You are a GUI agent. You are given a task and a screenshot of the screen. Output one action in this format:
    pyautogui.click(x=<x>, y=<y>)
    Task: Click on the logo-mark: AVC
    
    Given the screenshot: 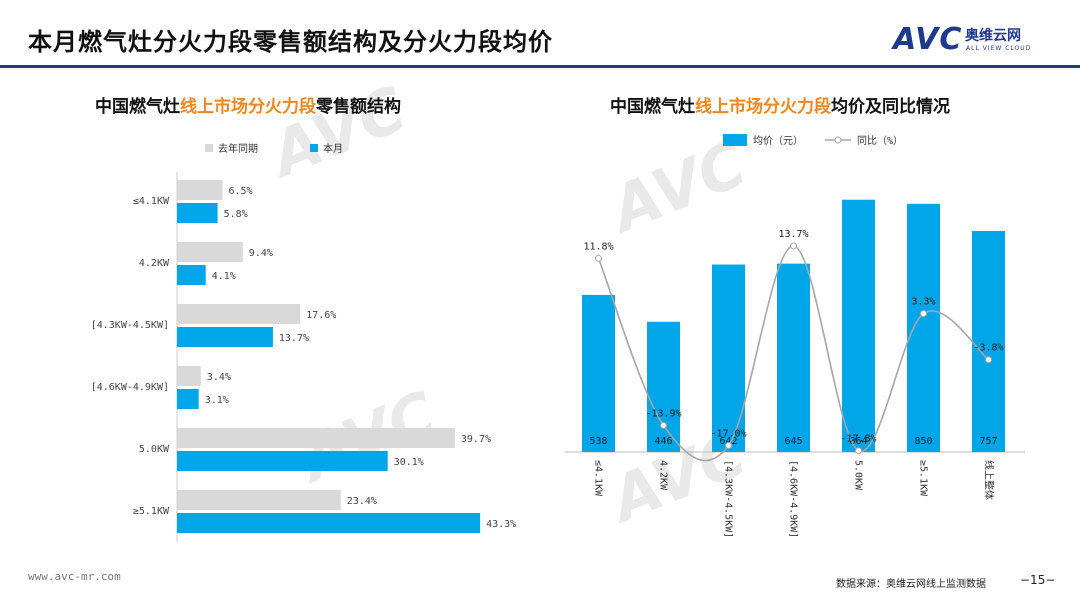 What is the action you would take?
    pyautogui.click(x=928, y=39)
    